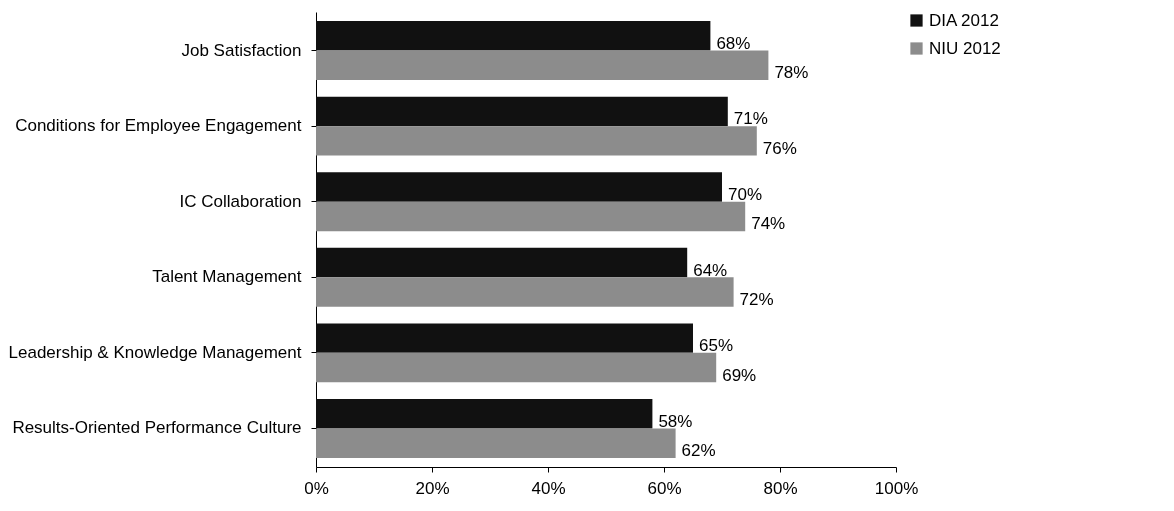  I want to click on y-tick-label: Conditions for Employee Engagement, so click(158, 126).